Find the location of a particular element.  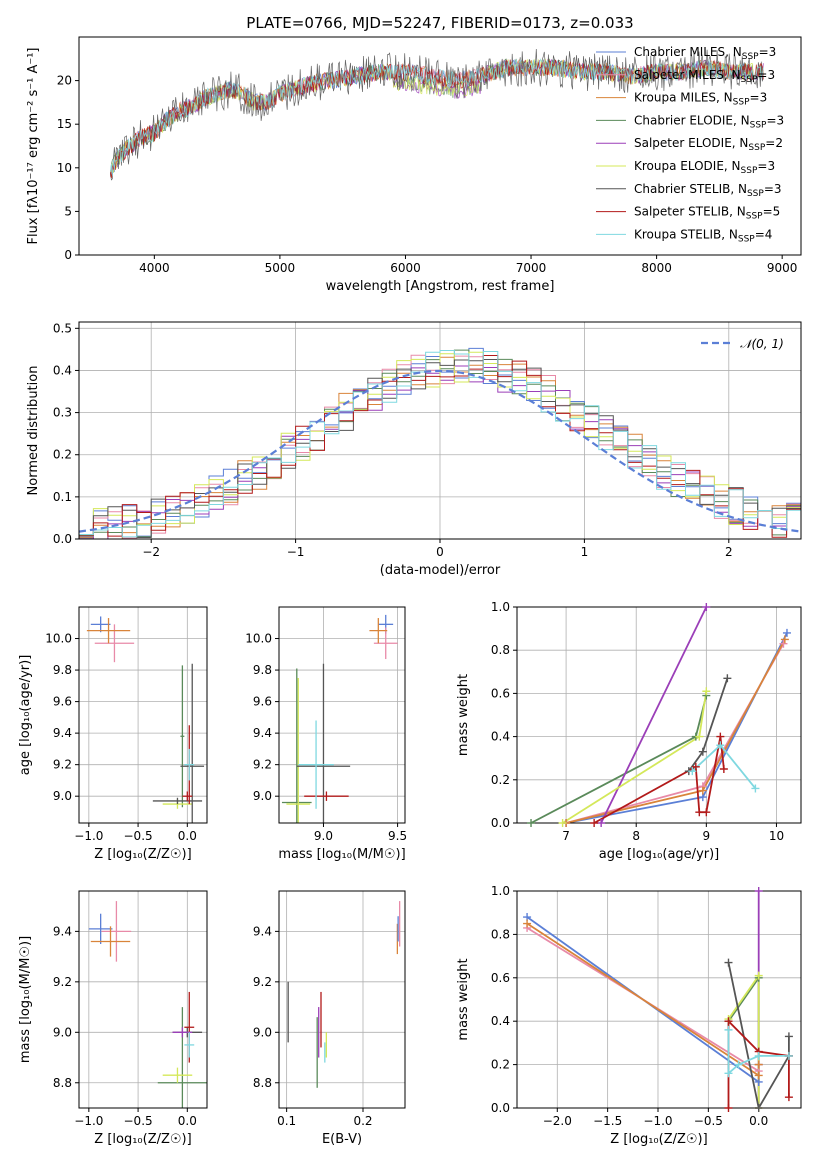

series-marker-chabrier_miles is located at coordinates (786, 632).